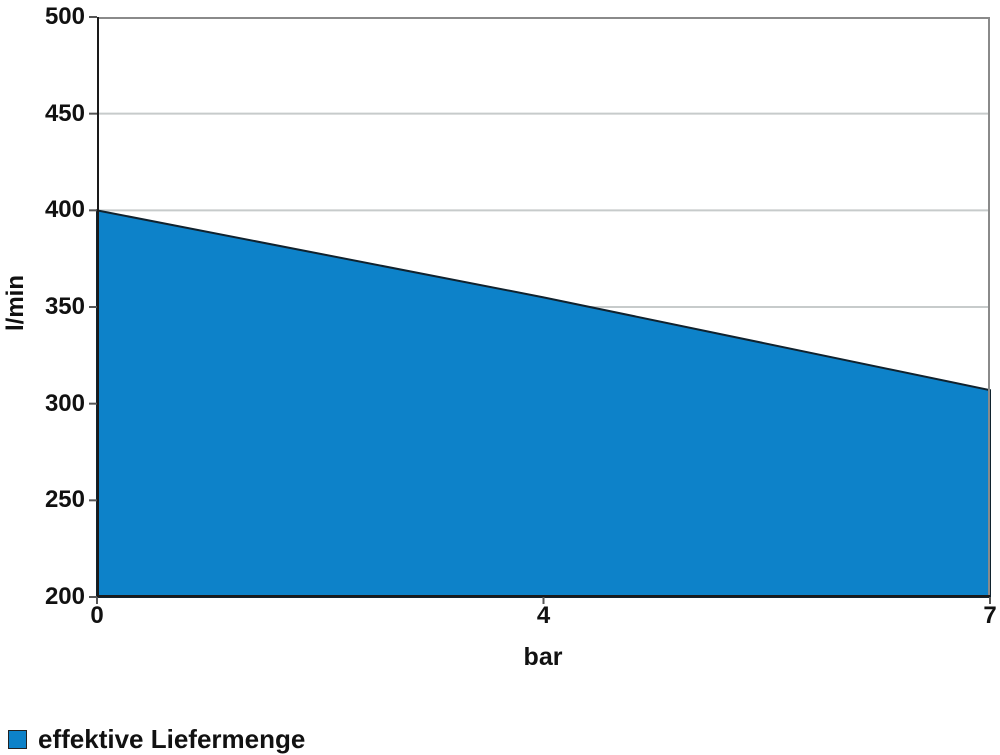 This screenshot has height=755, width=1000. I want to click on x-axis-title: bar, so click(543, 657).